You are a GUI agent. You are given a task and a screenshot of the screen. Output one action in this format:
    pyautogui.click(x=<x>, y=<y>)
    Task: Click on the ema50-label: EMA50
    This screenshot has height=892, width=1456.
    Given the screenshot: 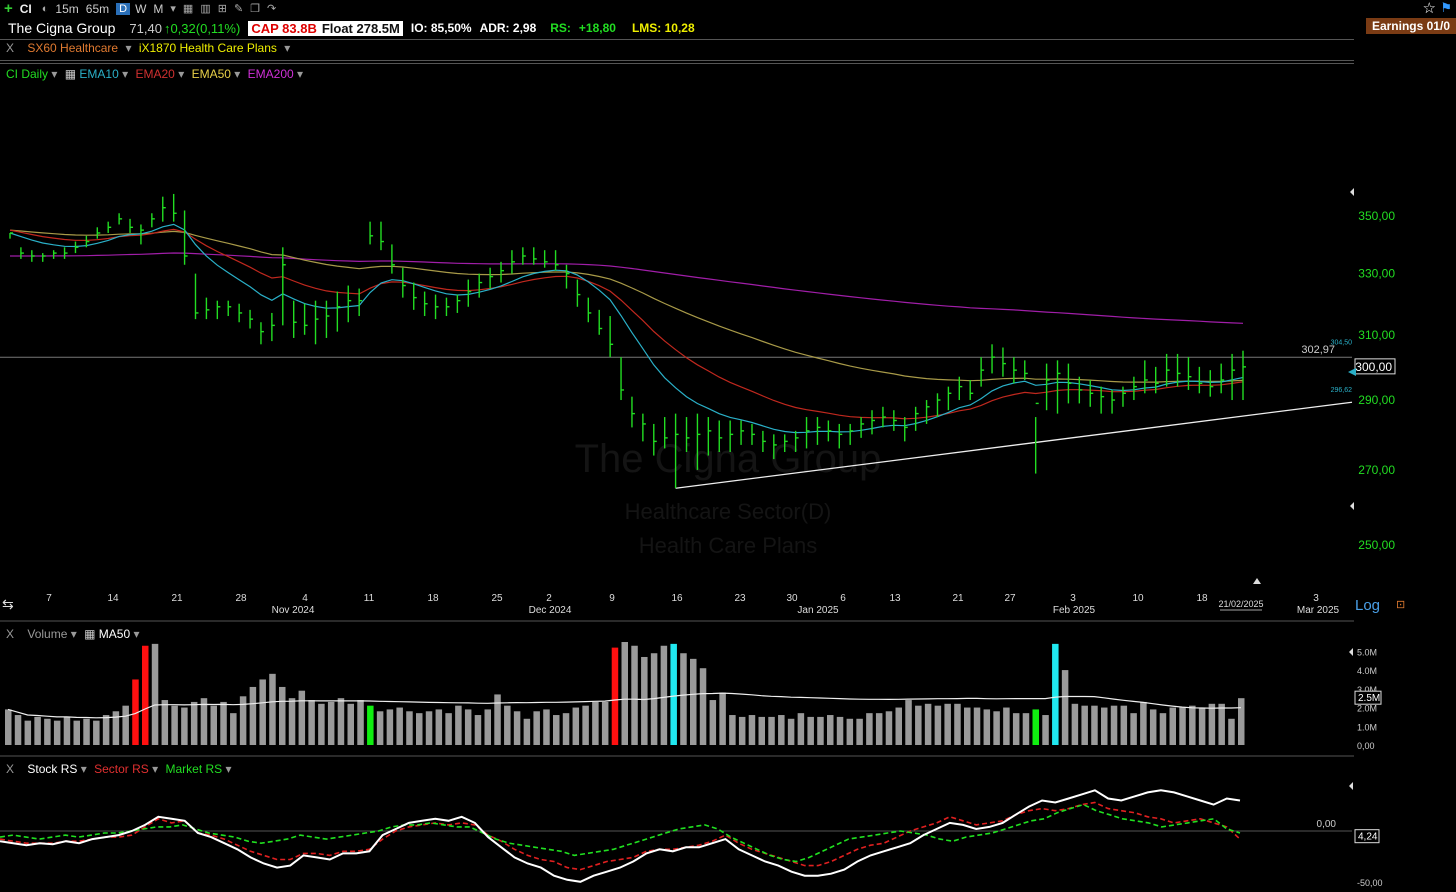 What is the action you would take?
    pyautogui.click(x=211, y=74)
    